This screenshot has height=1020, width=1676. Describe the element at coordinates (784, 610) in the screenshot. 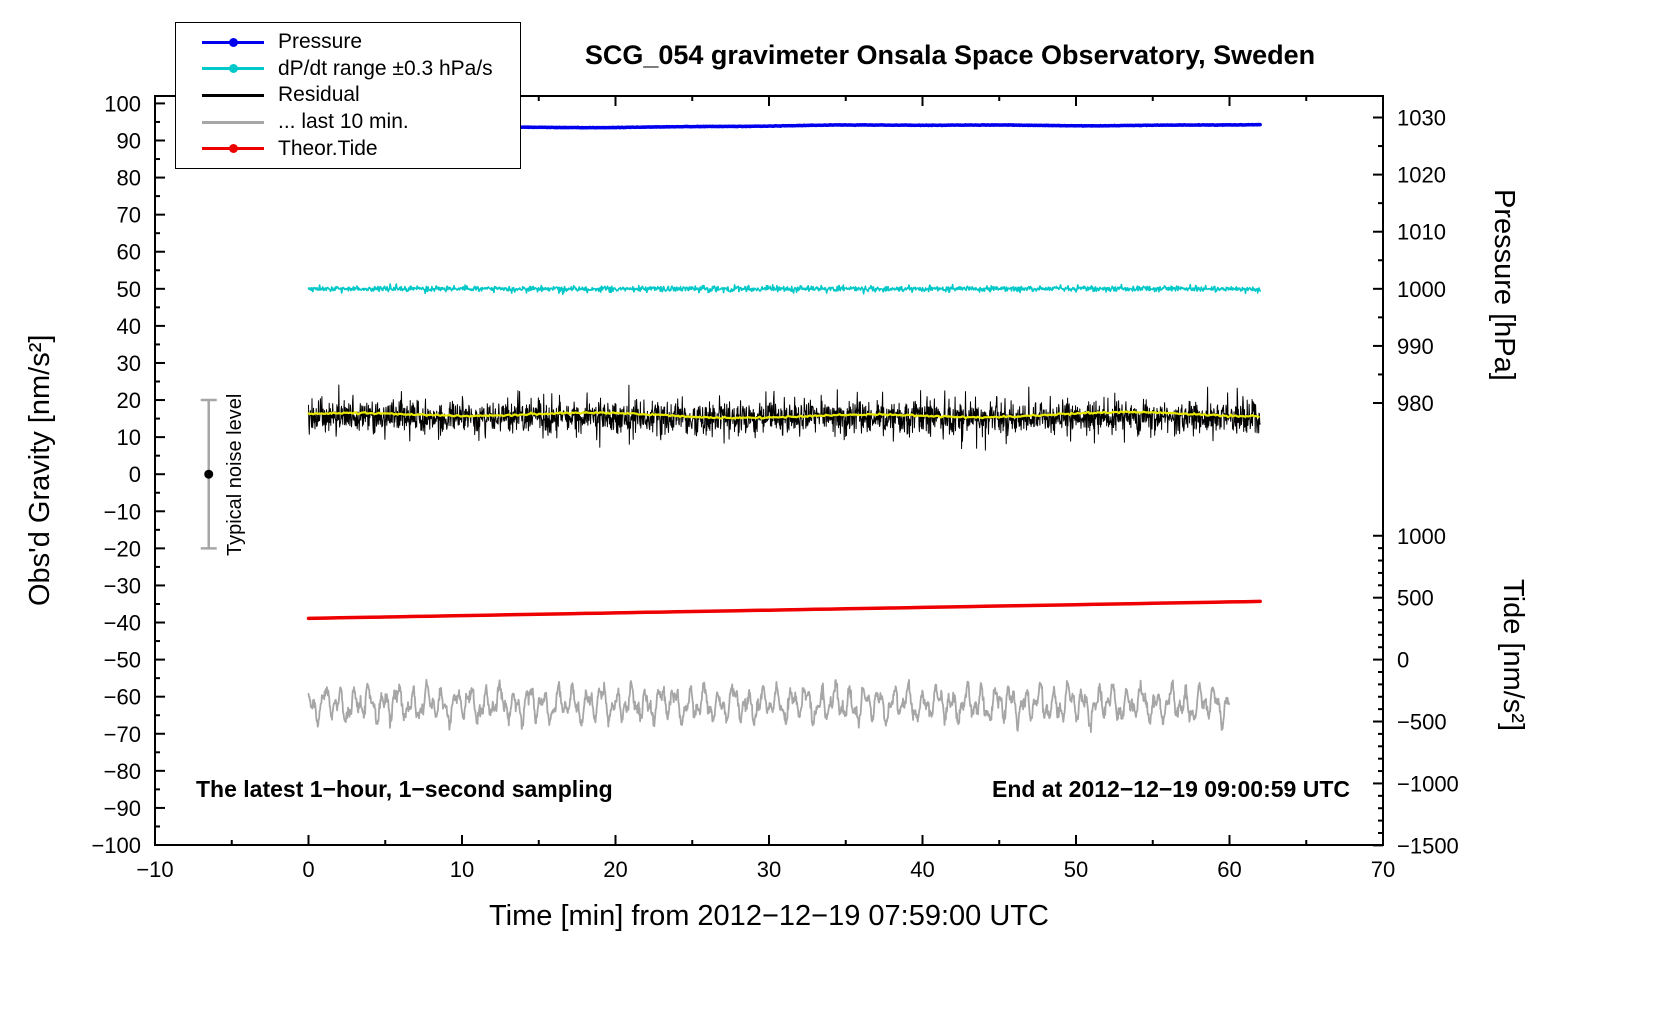

I see `series-theor-tide` at that location.